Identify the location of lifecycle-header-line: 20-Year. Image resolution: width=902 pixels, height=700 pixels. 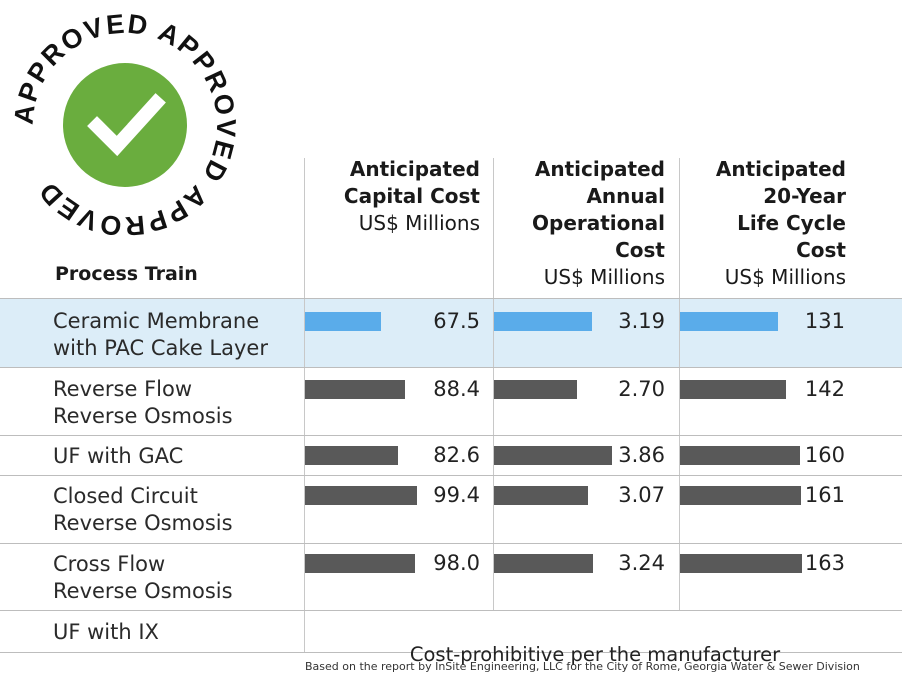
(804, 196).